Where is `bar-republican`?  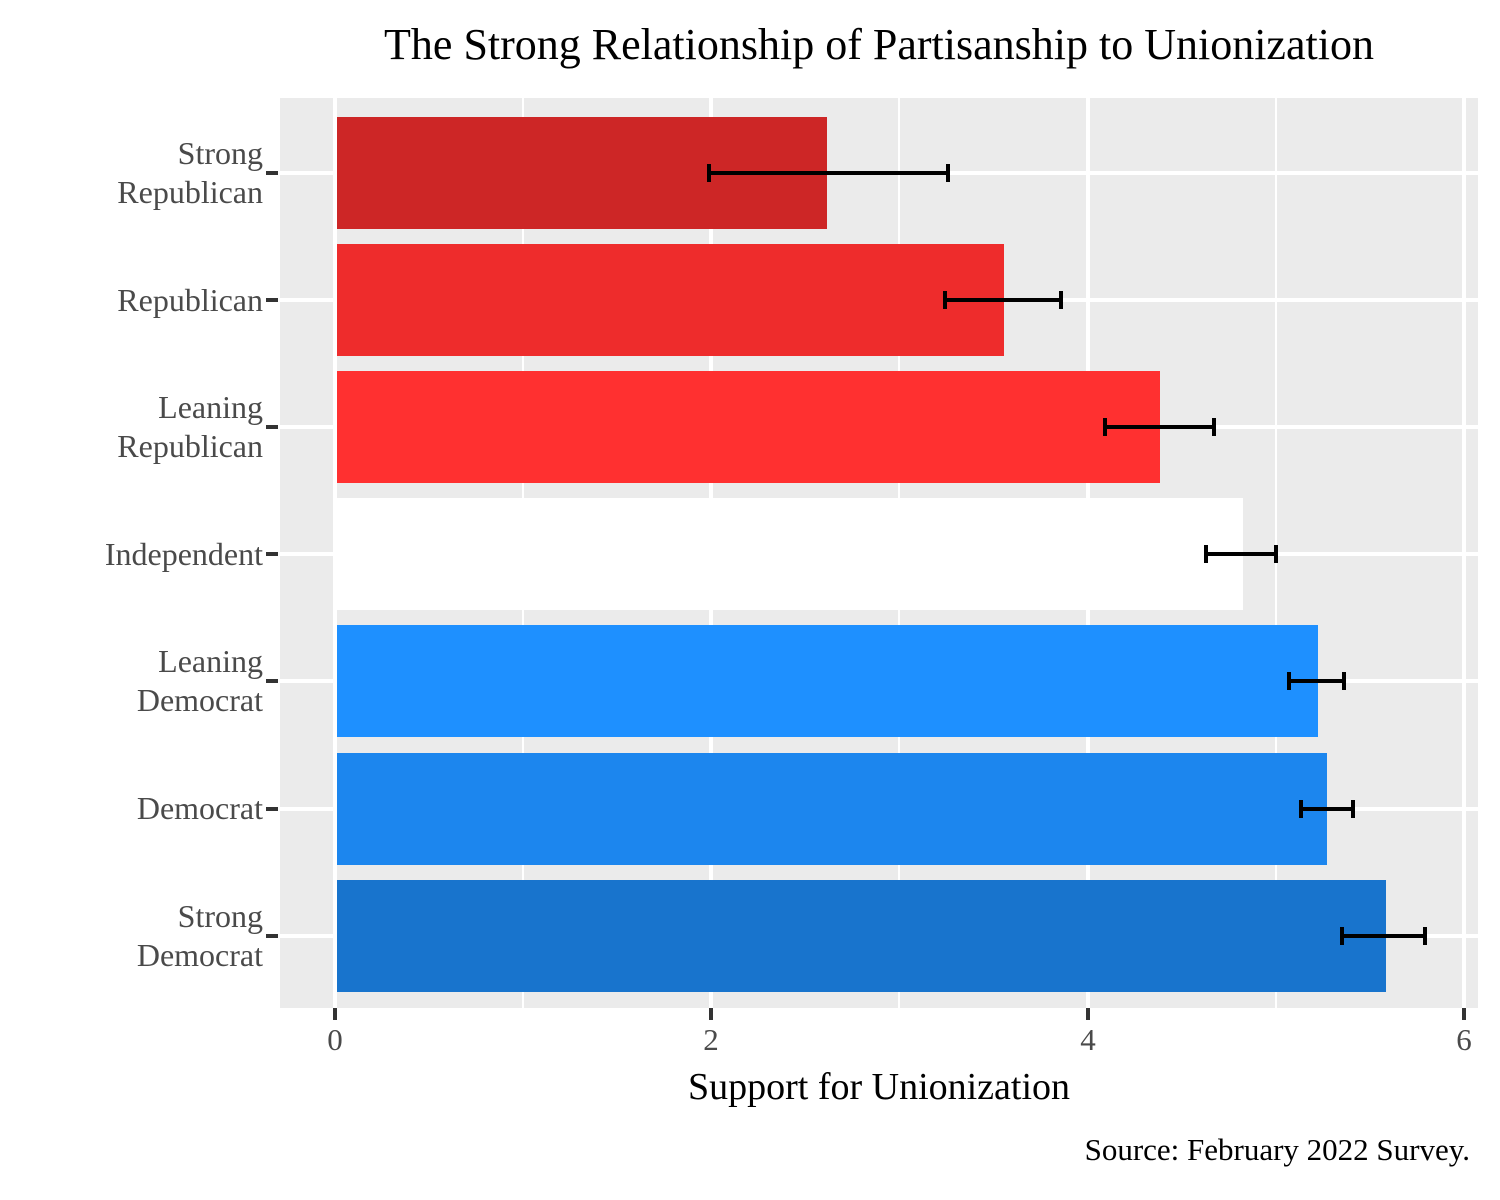
bar-republican is located at coordinates (670, 300).